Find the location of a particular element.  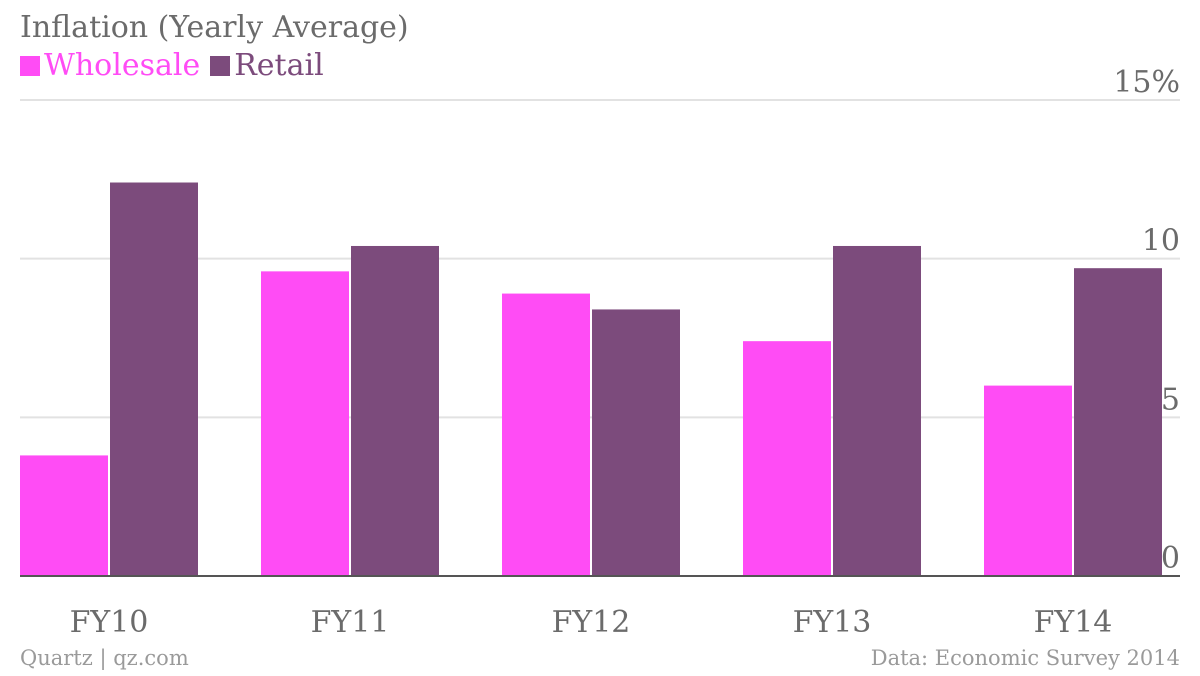

legend-label-retail: Retail is located at coordinates (279, 65).